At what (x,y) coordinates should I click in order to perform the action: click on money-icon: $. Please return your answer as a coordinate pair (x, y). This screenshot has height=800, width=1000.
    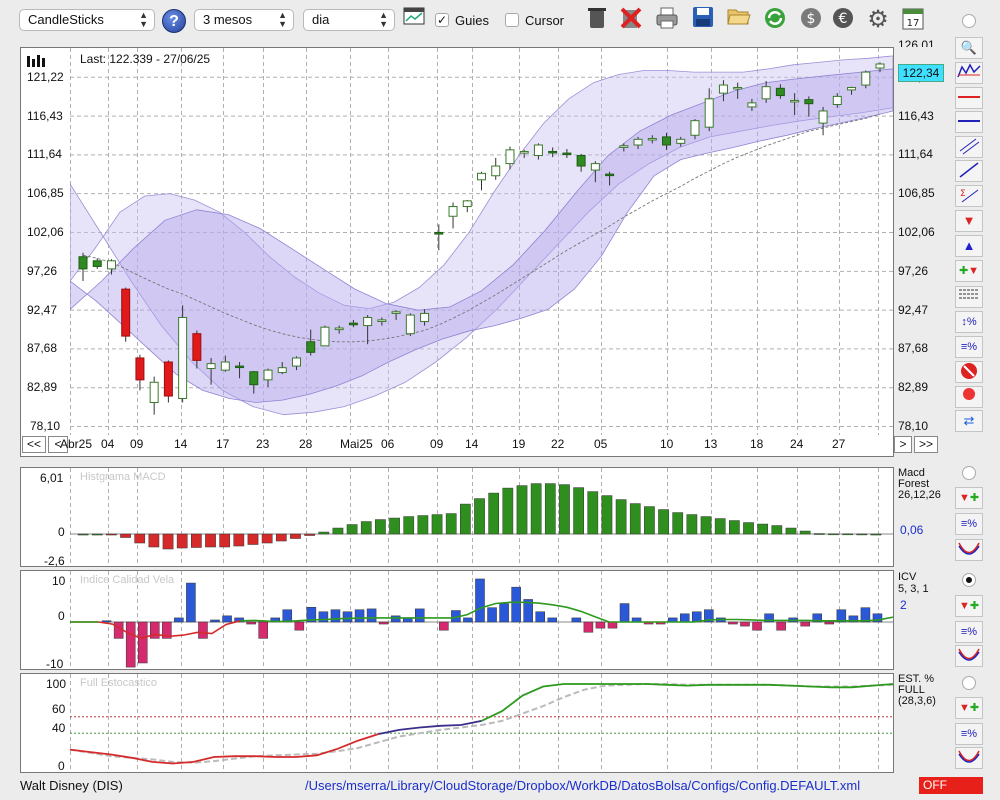
    Looking at the image, I should click on (811, 20).